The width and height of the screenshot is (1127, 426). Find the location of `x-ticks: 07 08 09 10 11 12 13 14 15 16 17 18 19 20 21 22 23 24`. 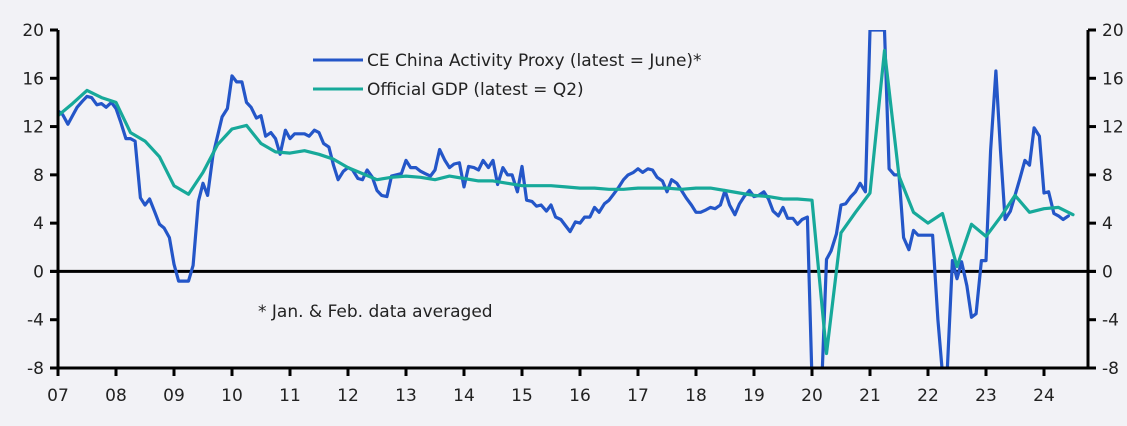

x-ticks: 07 08 09 10 11 12 13 14 15 16 17 18 19 20 21 22 23 24 is located at coordinates (551, 387).